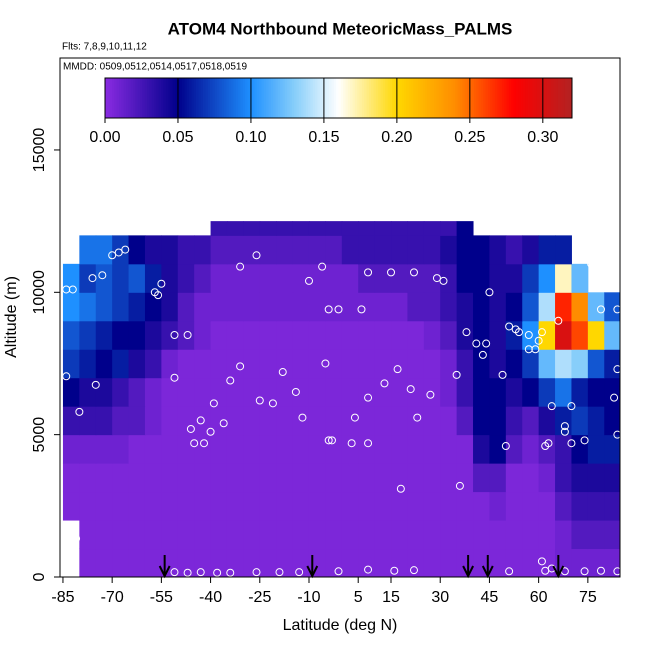 Image resolution: width=650 pixels, height=650 pixels. Describe the element at coordinates (558, 572) in the screenshot. I see `arrow-head` at that location.